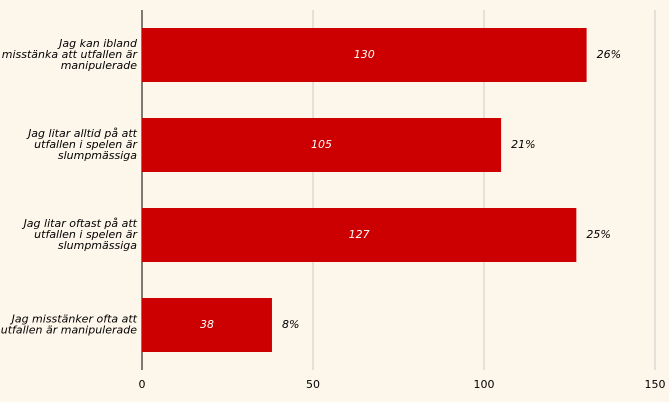 The width and height of the screenshot is (669, 402). What do you see at coordinates (142, 384) in the screenshot?
I see `x-tick-label: 0` at bounding box center [142, 384].